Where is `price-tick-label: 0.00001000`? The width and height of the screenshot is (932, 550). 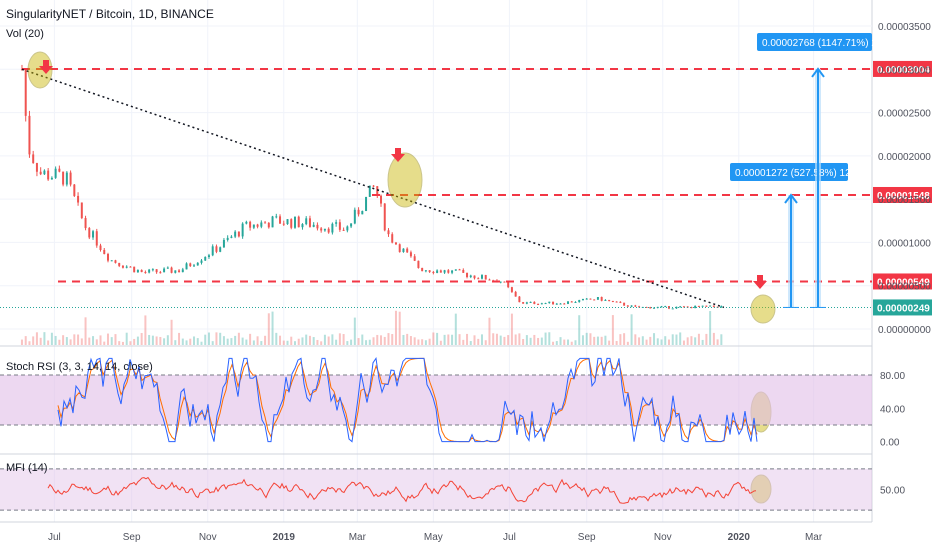 price-tick-label: 0.00001000 is located at coordinates (904, 243).